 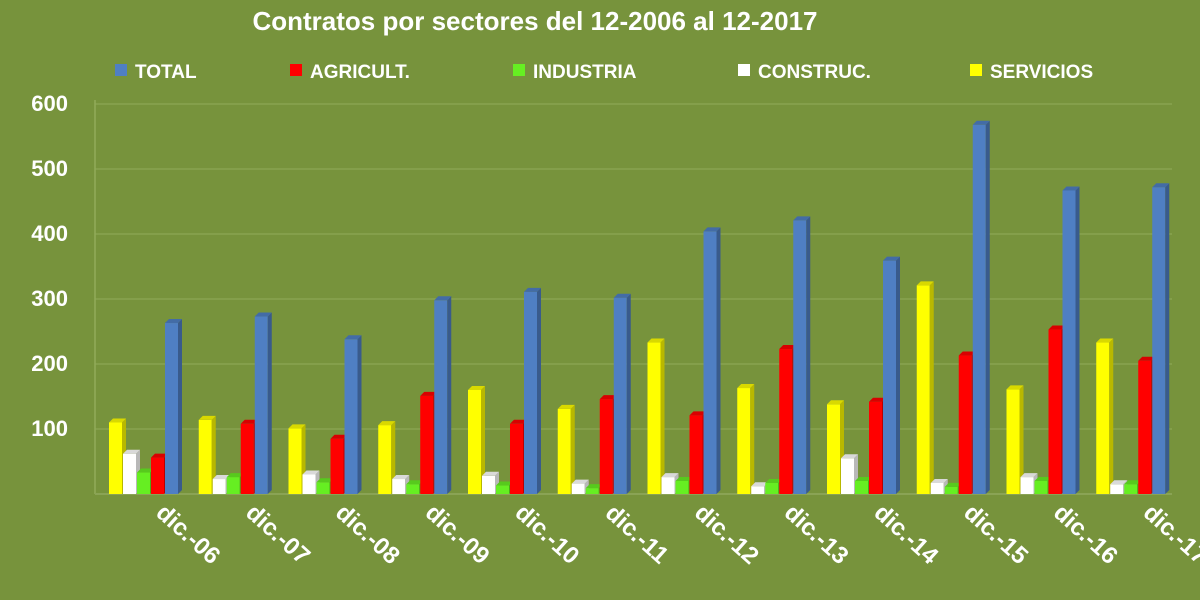 What do you see at coordinates (585, 72) in the screenshot?
I see `legend-label-industria: INDUSTRIA` at bounding box center [585, 72].